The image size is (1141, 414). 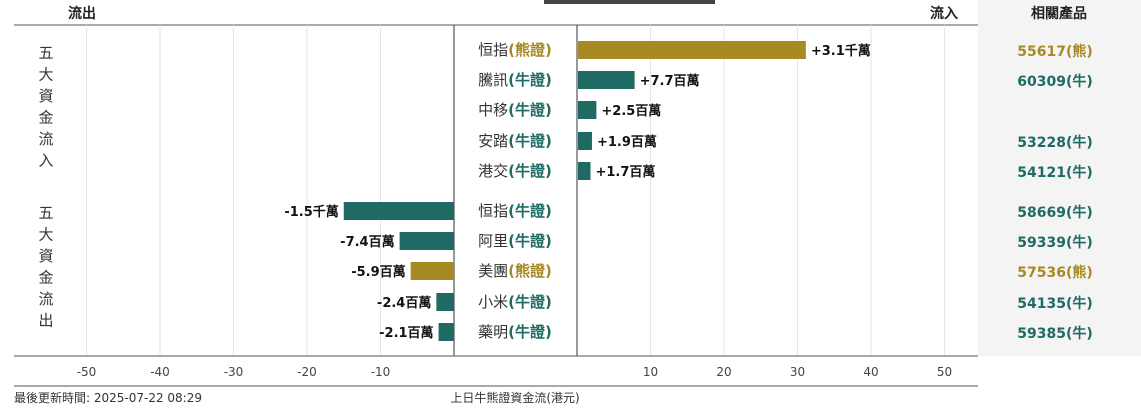 I want to click on bar-row: 港交(牛證) +1.7百萬 54121(牛), so click(x=785, y=171).